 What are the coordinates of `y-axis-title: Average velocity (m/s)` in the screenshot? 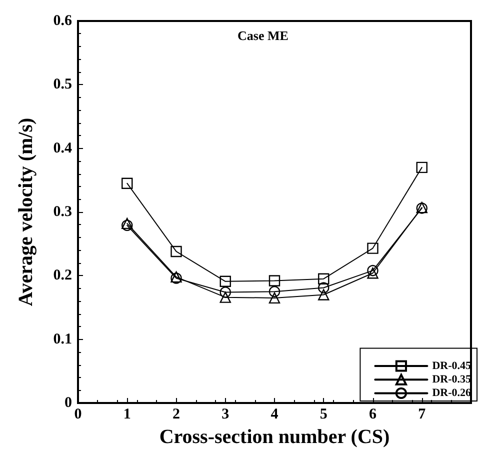 It's located at (26, 212).